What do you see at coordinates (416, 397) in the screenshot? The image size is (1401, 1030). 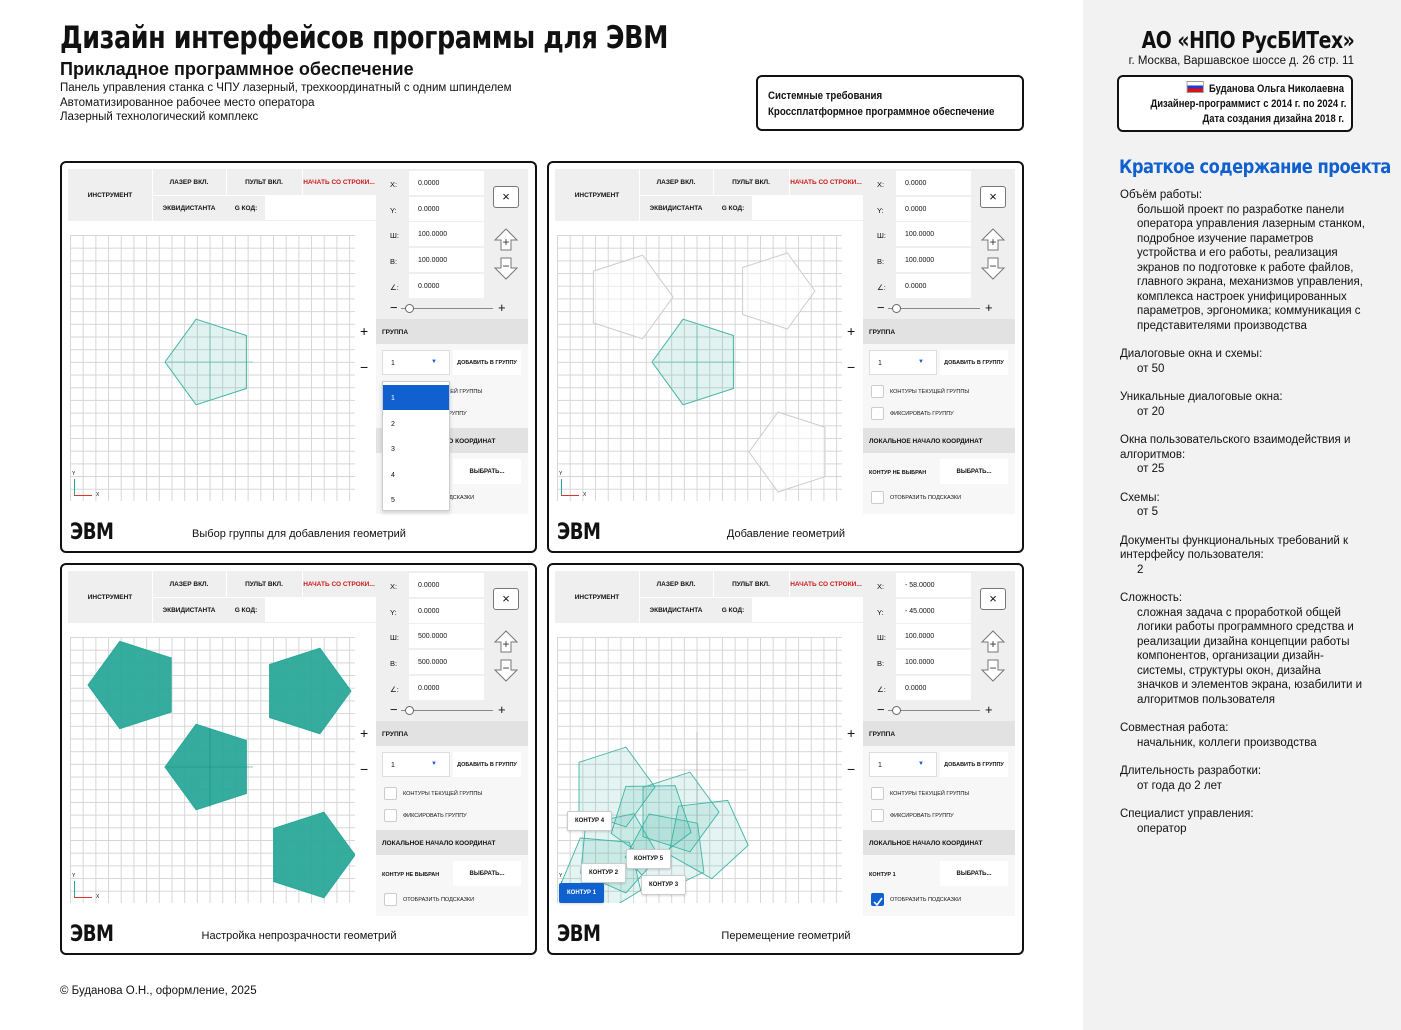 I see `dropdown-option: 1` at bounding box center [416, 397].